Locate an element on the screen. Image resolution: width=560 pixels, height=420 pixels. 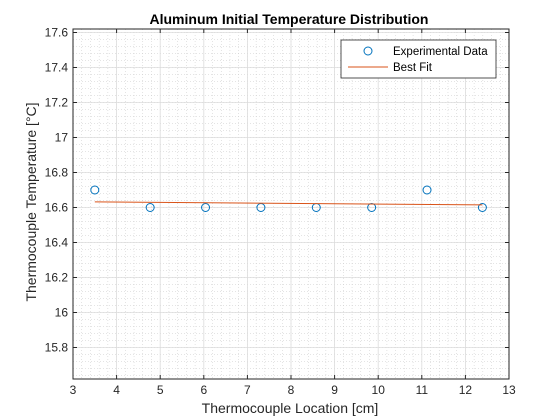
x-tick-label: 8 is located at coordinates (291, 390).